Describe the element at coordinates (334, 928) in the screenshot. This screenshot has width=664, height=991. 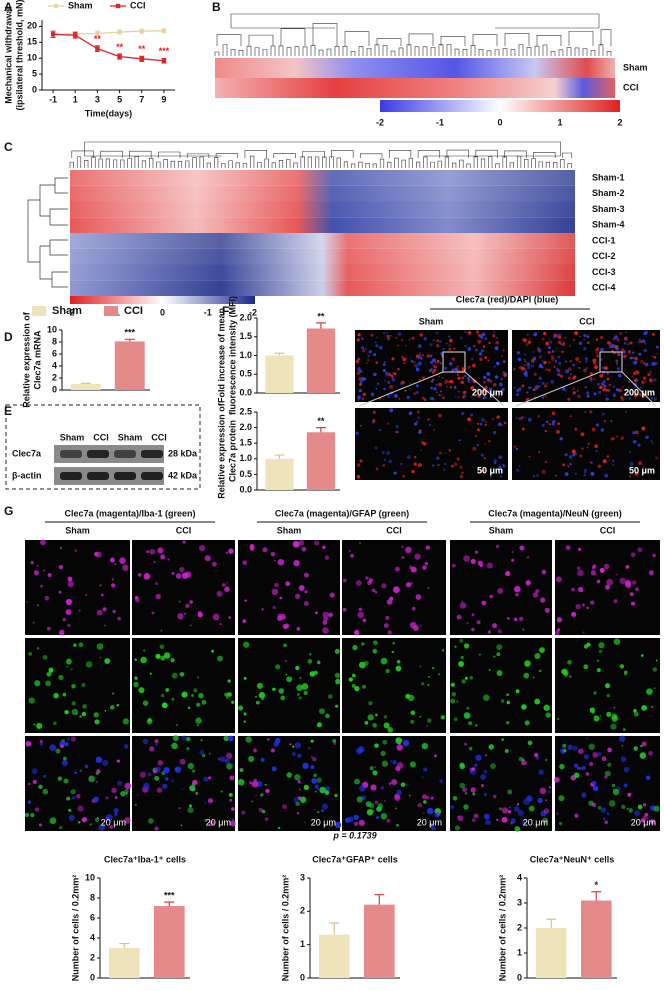
I see `error-bar` at that location.